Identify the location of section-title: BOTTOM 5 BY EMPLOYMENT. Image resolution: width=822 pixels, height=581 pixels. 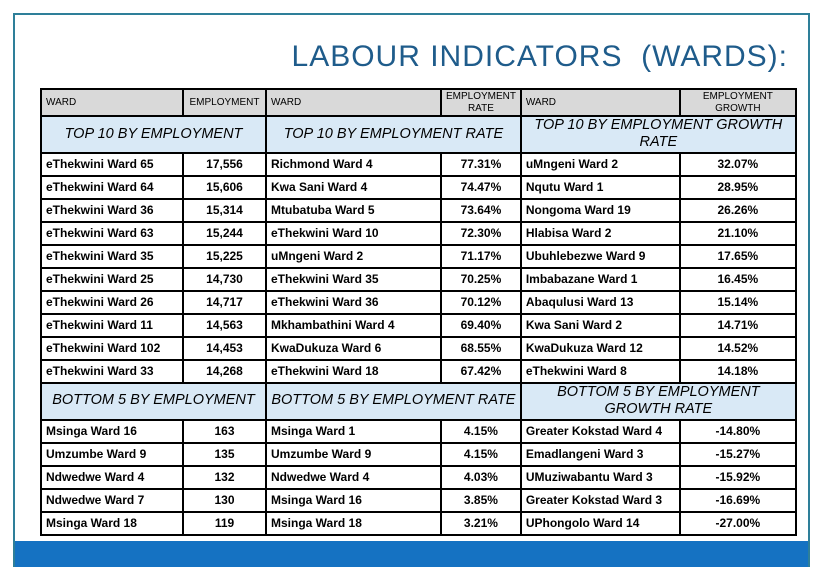
(153, 401).